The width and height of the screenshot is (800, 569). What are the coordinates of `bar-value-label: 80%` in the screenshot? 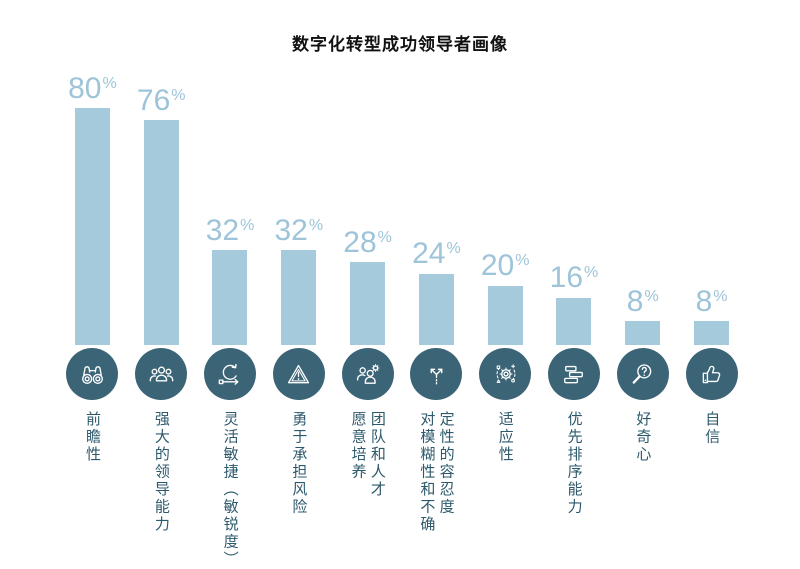 It's located at (92, 88).